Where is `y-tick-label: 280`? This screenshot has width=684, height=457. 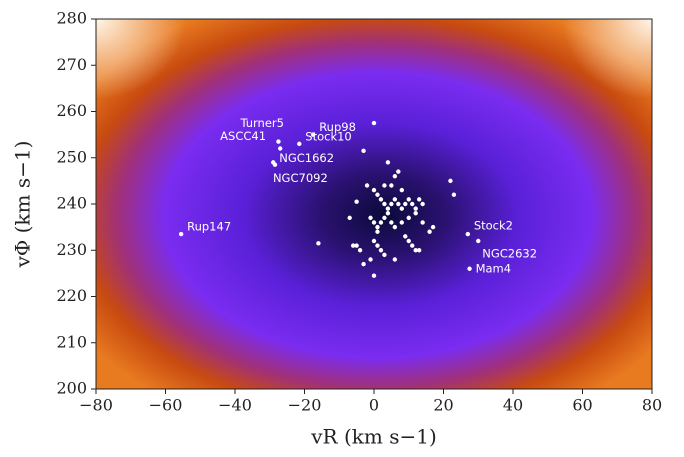 y-tick-label: 280 is located at coordinates (71, 18).